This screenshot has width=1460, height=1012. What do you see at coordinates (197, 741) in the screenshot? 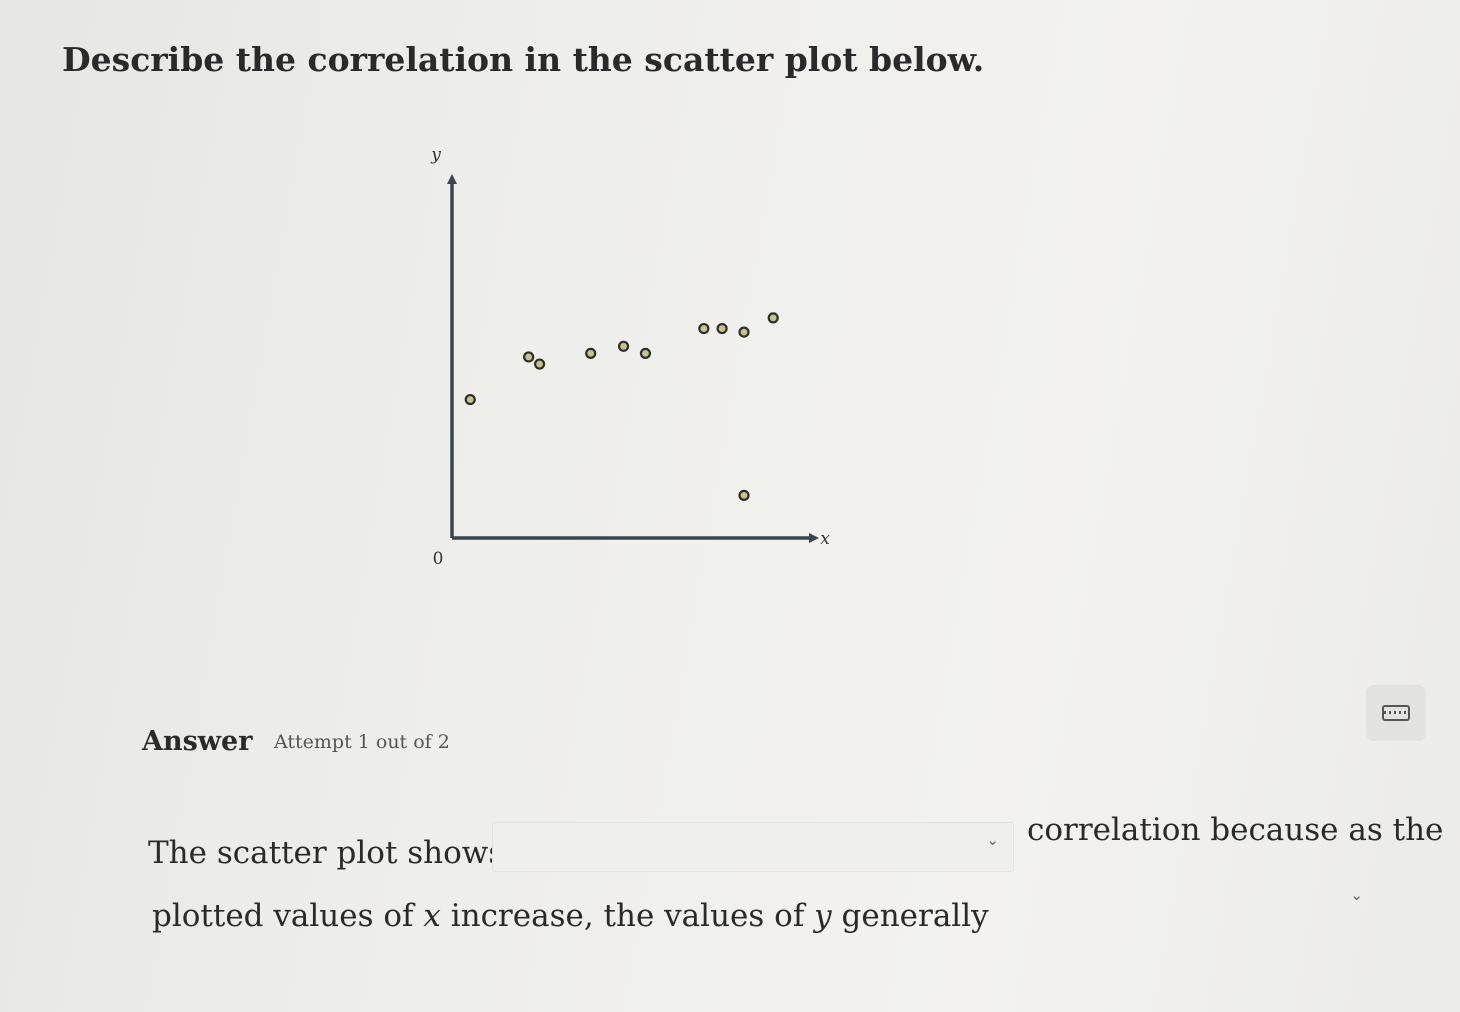
I see `answer-label: Answer` at bounding box center [197, 741].